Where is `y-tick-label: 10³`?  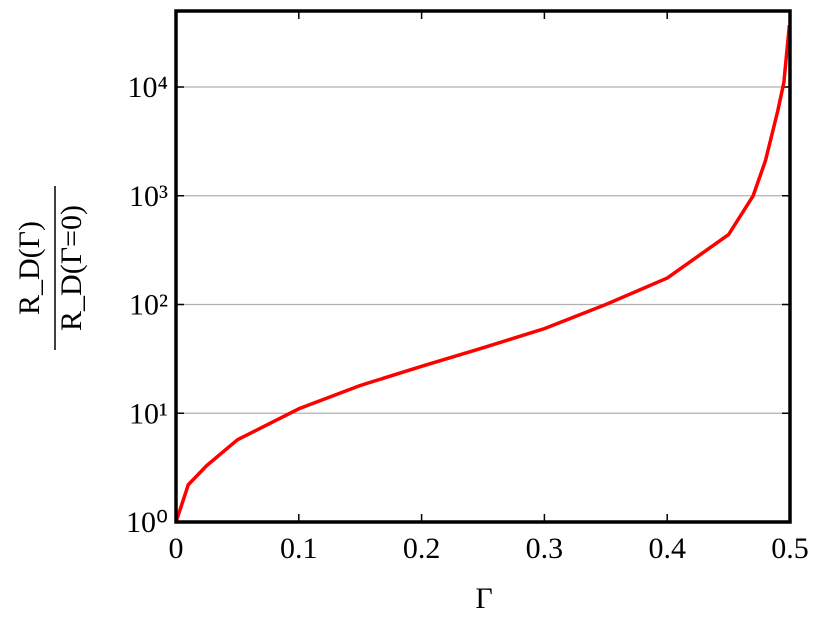
y-tick-label: 10³ is located at coordinates (148, 196).